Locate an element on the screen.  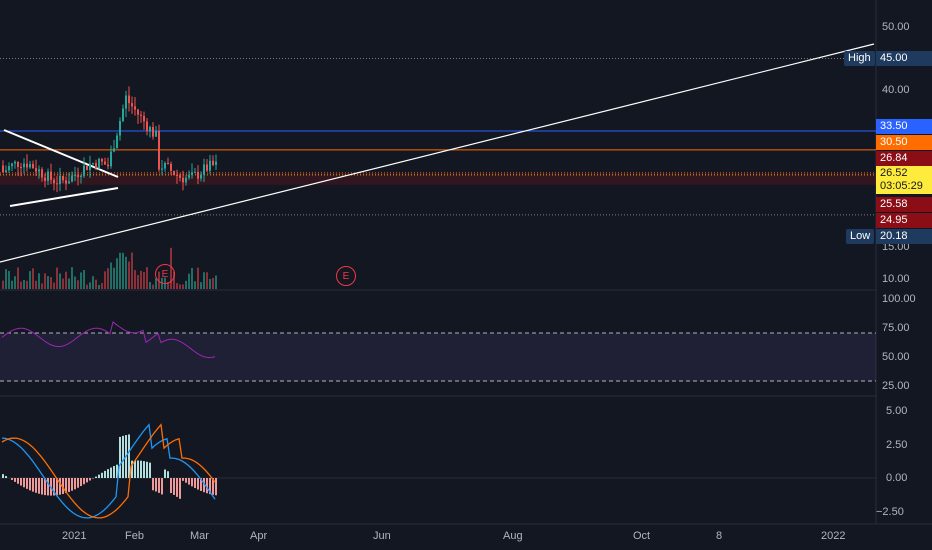
level-25-58-label: 25.58 is located at coordinates (904, 204).